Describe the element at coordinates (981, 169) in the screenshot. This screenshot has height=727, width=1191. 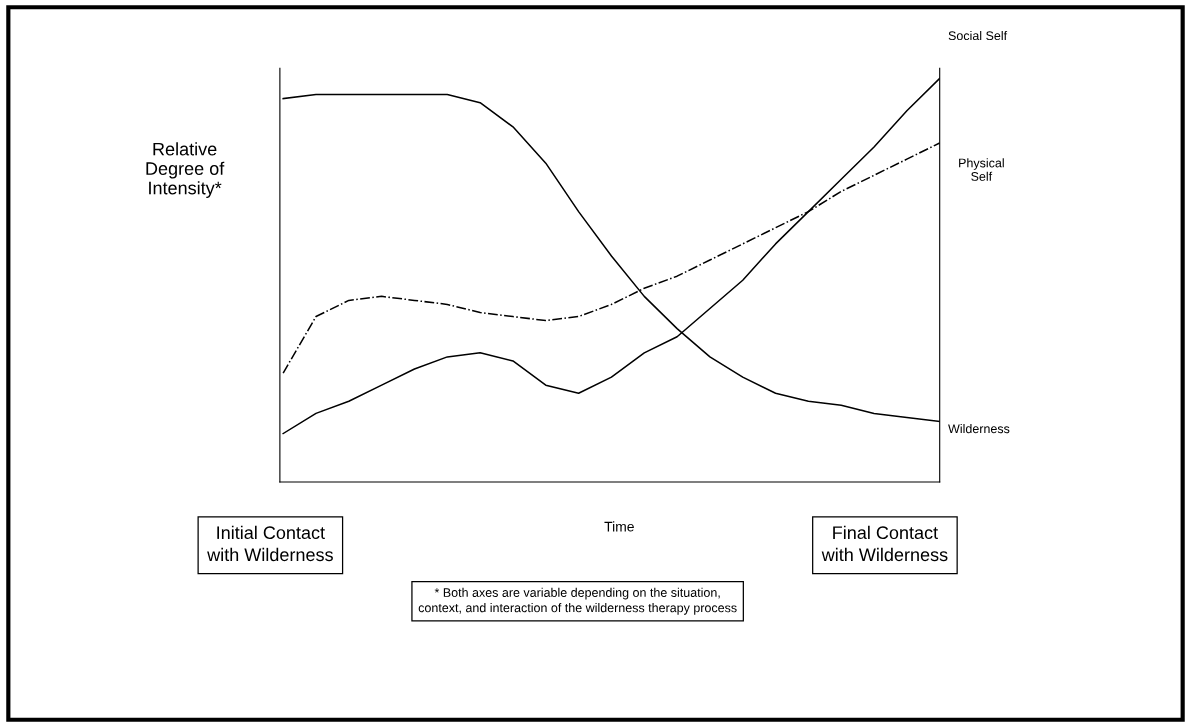
I see `series-label: Physical Self` at that location.